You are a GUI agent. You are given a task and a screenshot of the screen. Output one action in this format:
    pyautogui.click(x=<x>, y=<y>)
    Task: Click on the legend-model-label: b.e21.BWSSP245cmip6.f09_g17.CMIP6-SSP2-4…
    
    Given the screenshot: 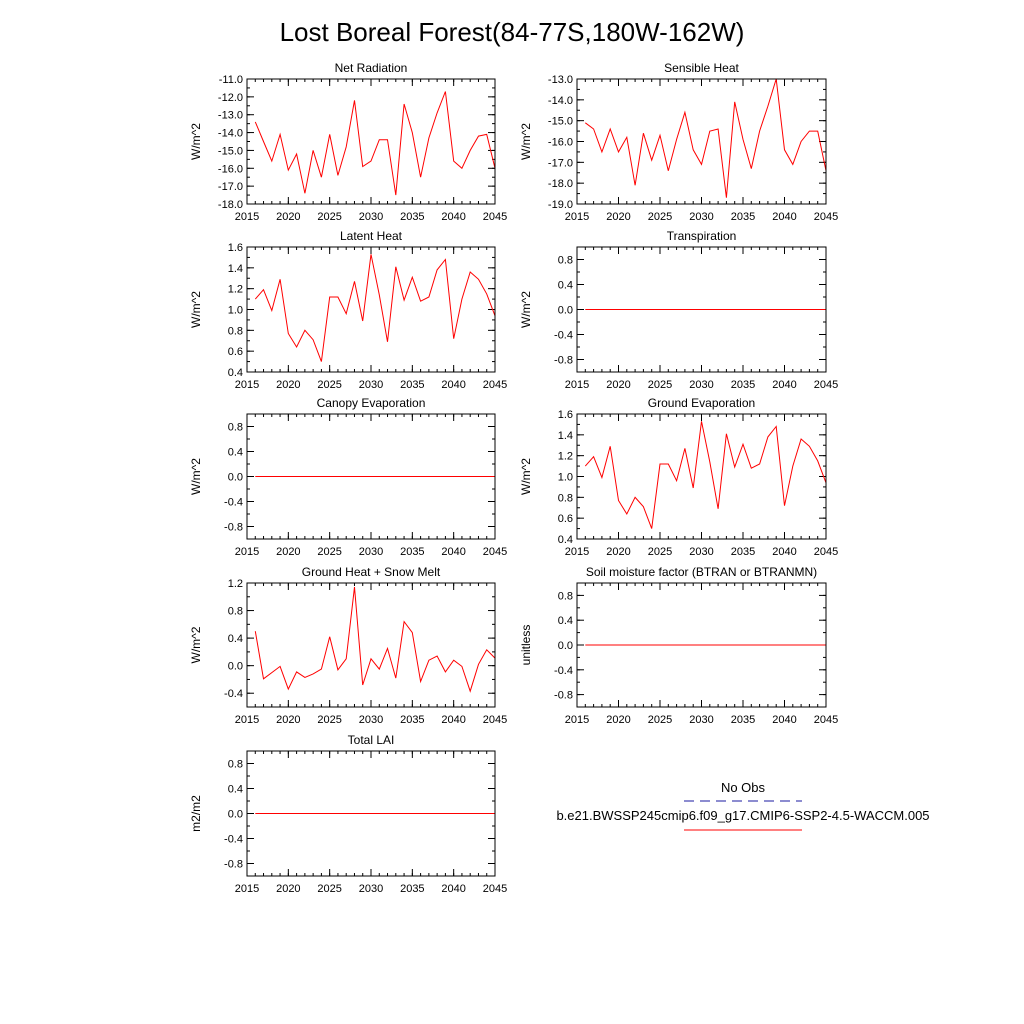 What is the action you would take?
    pyautogui.click(x=742, y=815)
    